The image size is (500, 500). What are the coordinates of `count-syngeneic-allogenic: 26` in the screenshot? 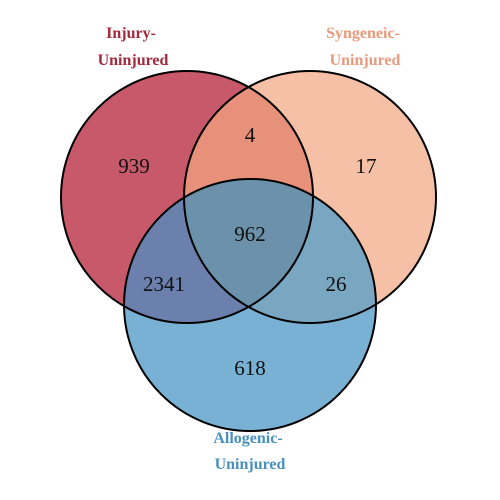 It's located at (336, 284).